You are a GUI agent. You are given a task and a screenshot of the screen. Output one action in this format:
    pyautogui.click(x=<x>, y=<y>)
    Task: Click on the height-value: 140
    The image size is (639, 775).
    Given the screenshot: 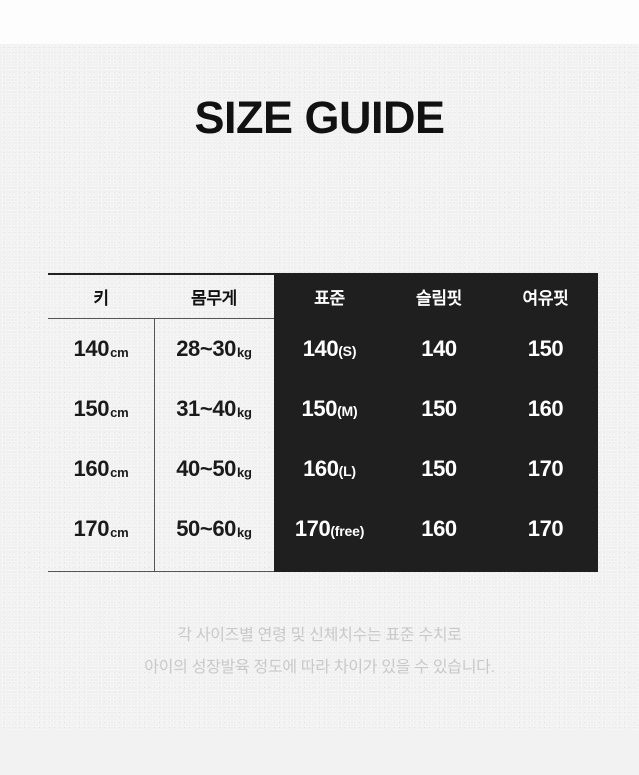 What is the action you would take?
    pyautogui.click(x=91, y=348)
    